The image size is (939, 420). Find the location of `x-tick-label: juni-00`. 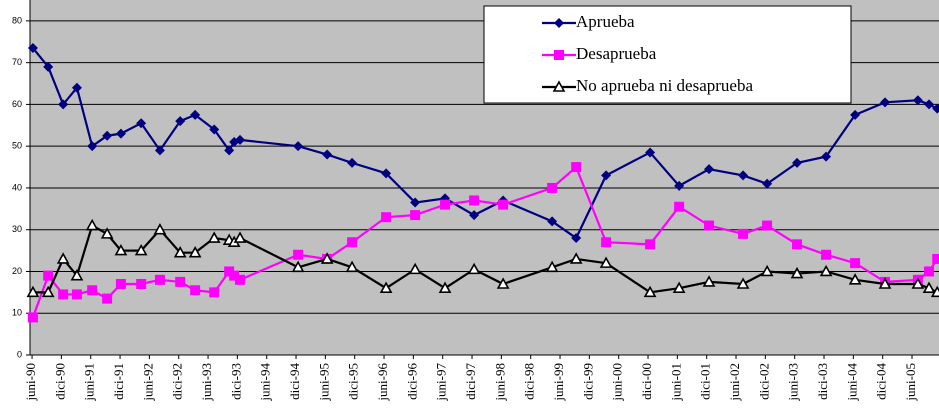

x-tick-label: juni-00 is located at coordinates (617, 382).